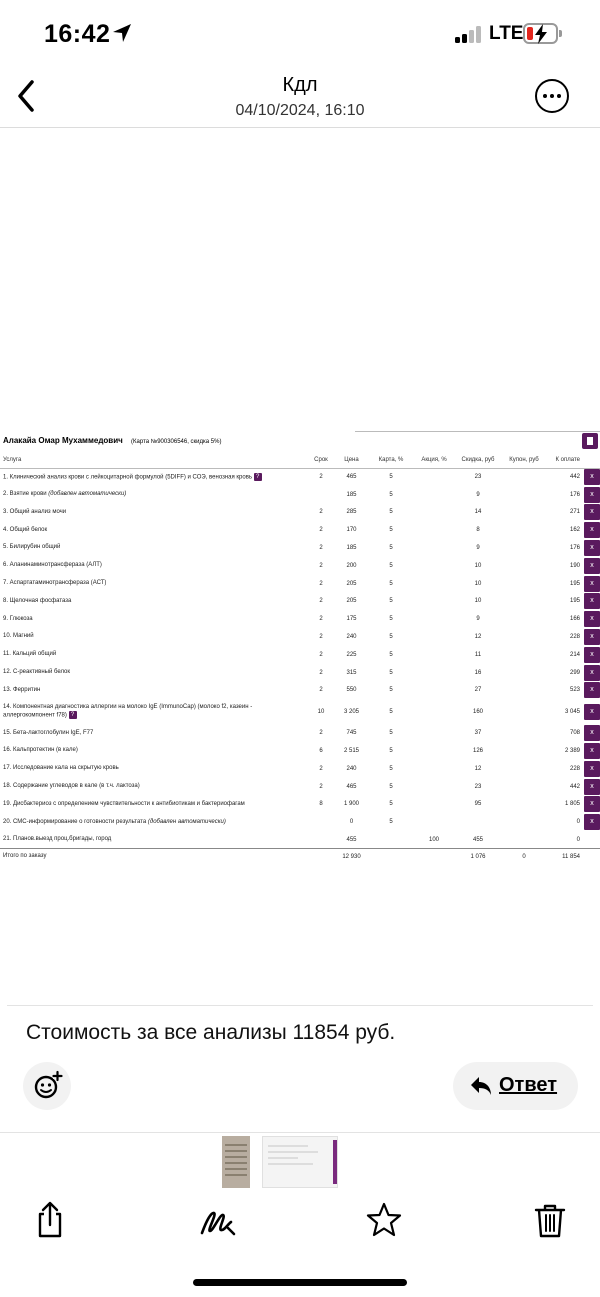 Image resolution: width=600 pixels, height=1297 pixels. I want to click on service-name-text: 13. Ферритин, so click(22, 689).